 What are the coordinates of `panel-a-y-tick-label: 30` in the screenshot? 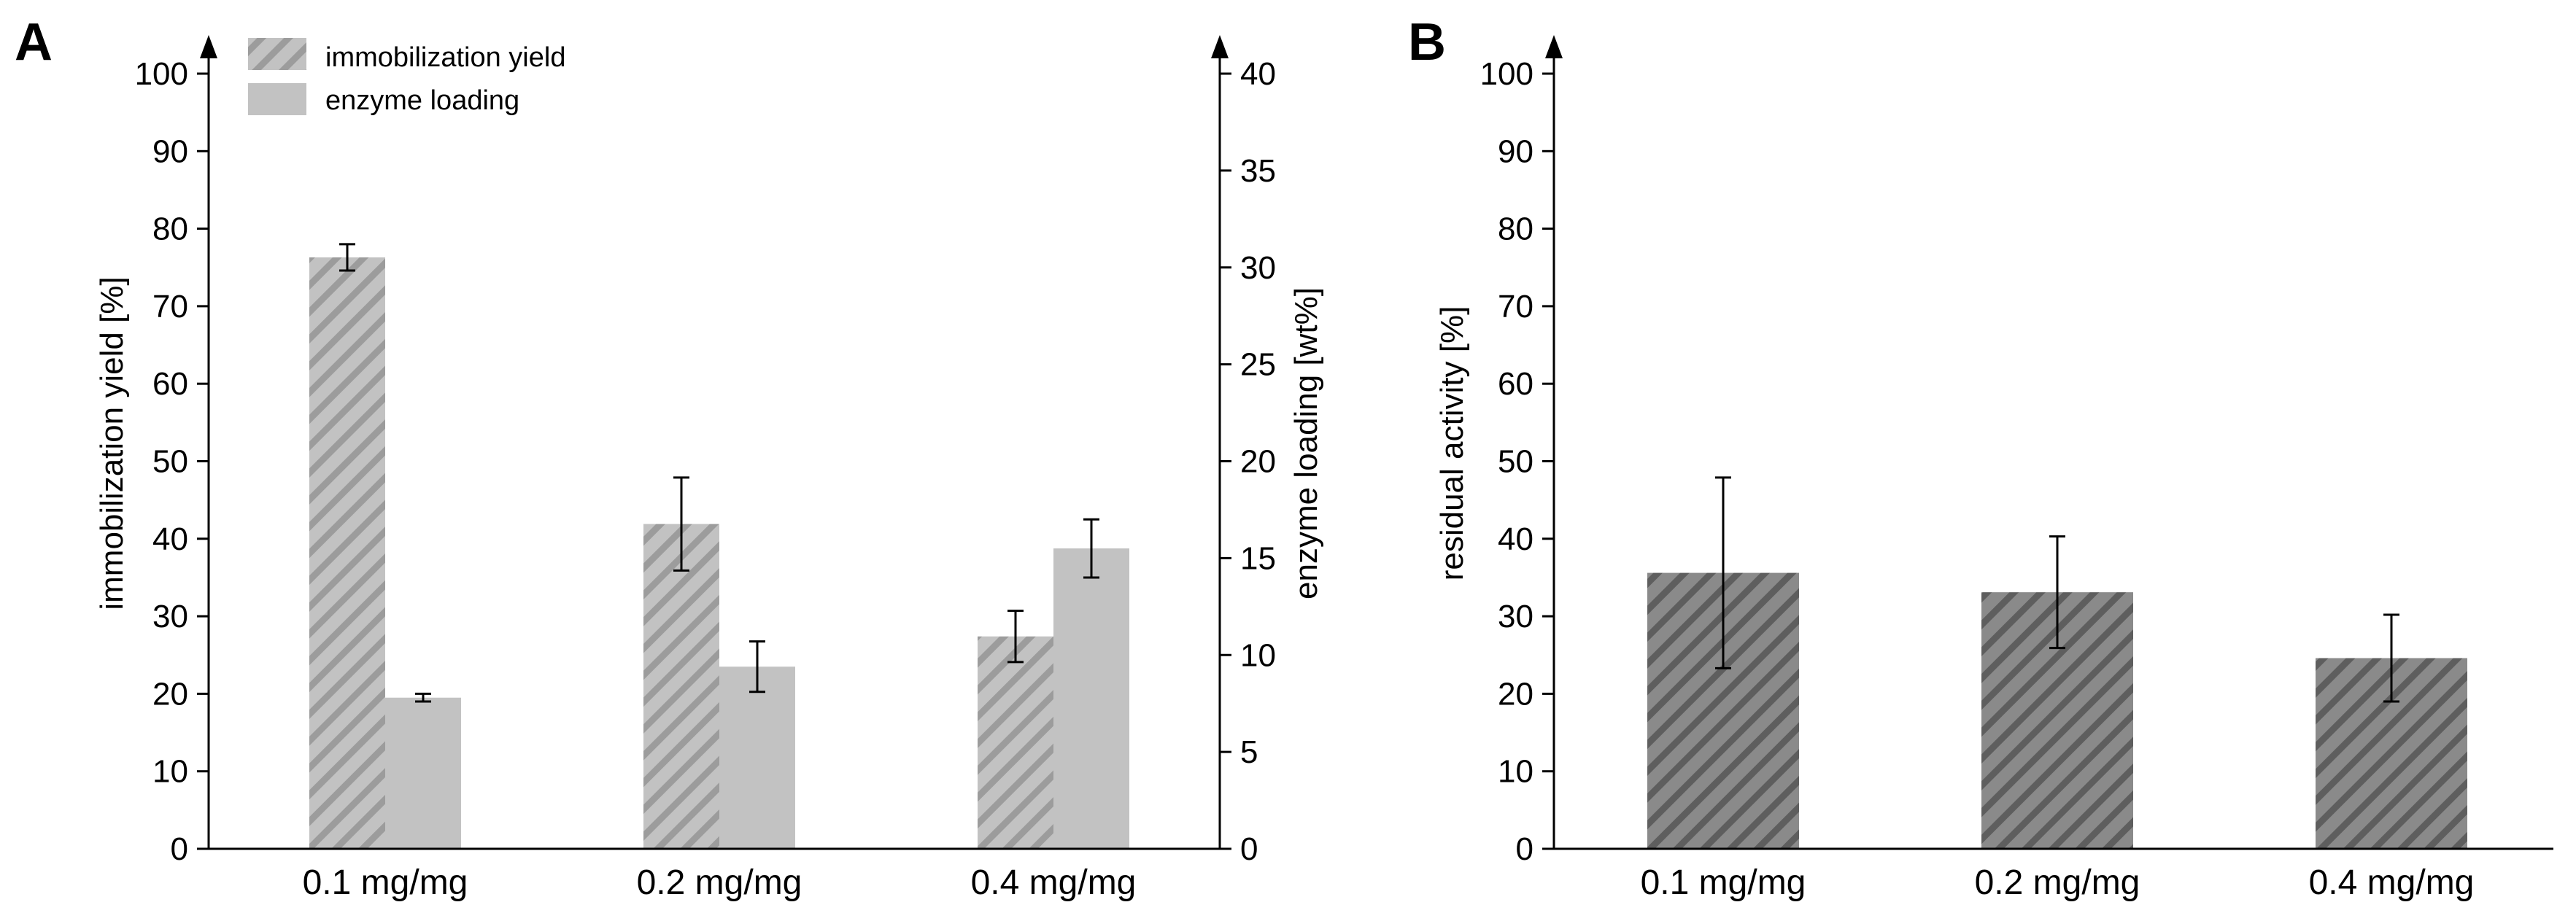 It's located at (170, 616).